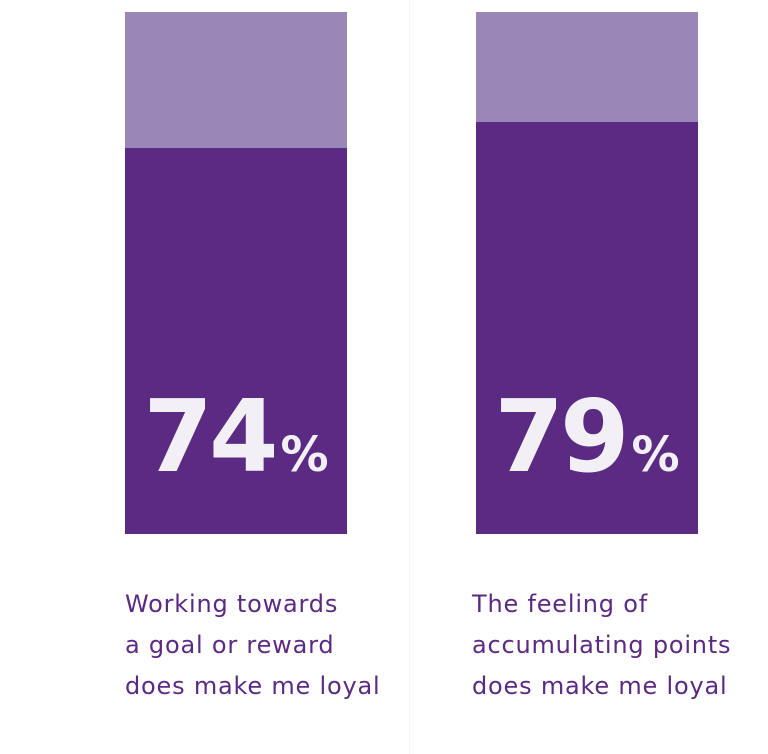  What do you see at coordinates (210, 436) in the screenshot?
I see `value-number: 74` at bounding box center [210, 436].